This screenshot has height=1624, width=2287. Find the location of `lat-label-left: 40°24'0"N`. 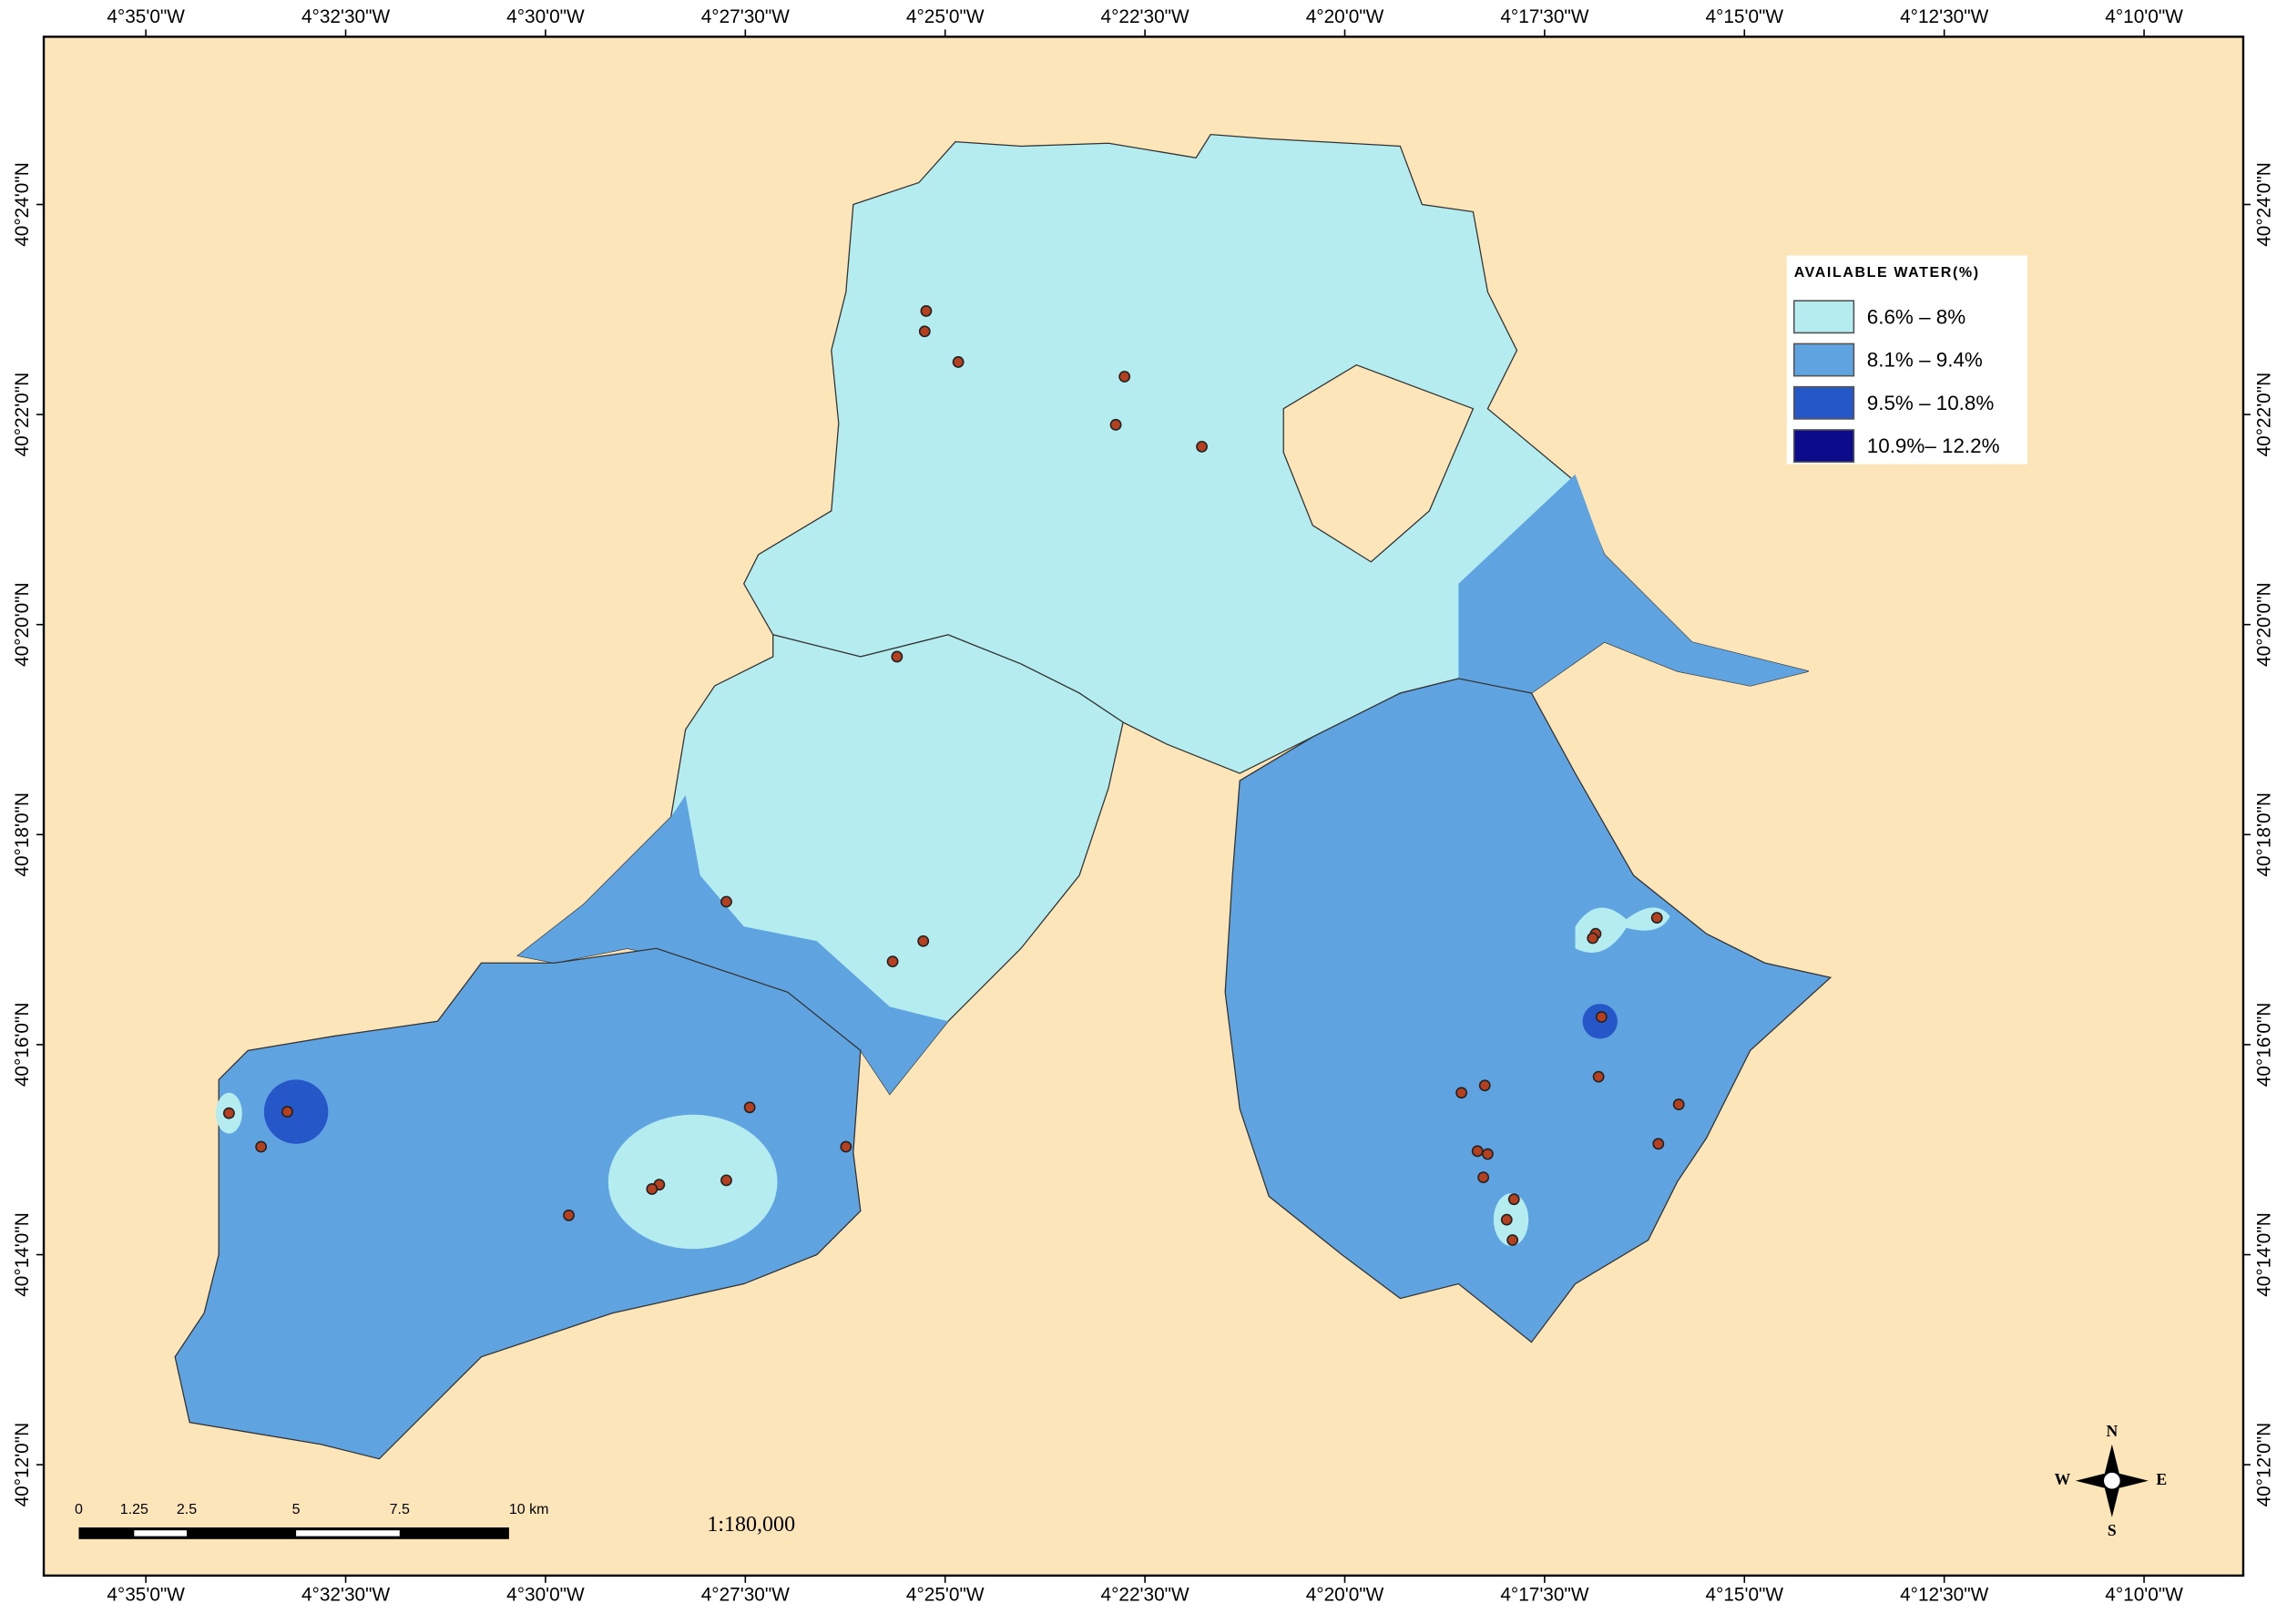

lat-label-left: 40°24'0"N is located at coordinates (22, 204).